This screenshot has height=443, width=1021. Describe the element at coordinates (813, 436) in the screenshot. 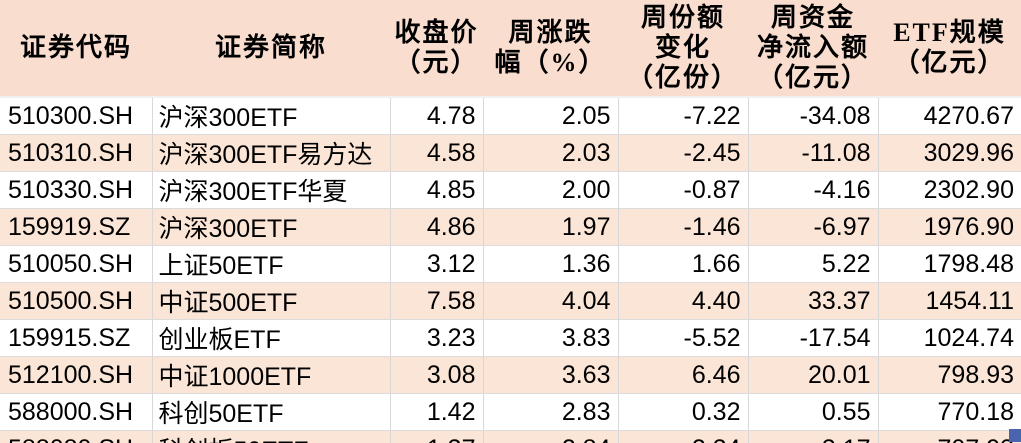

I see `cell-net-inflow: -3.17` at that location.